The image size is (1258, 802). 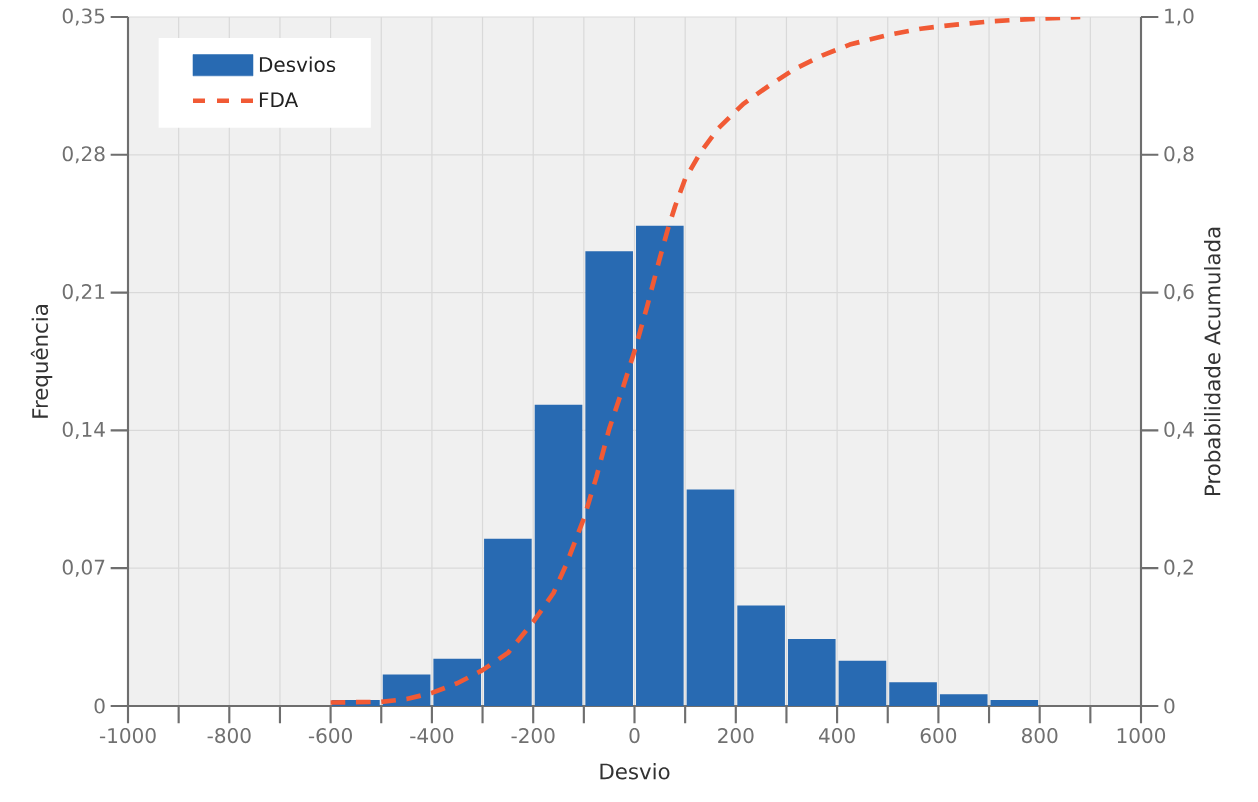 I want to click on x-tick-label: 600, so click(x=938, y=736).